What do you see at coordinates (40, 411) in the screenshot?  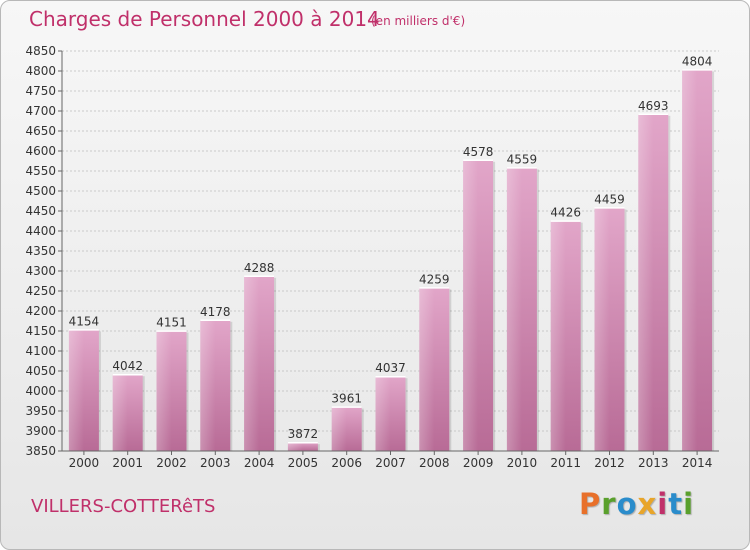 I see `y-tick-label: 3950` at bounding box center [40, 411].